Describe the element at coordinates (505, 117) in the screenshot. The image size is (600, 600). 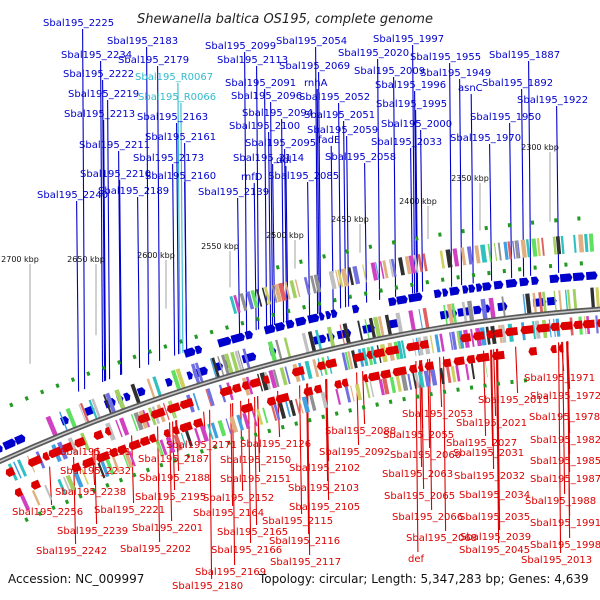
I see `forward-gene-label: Sbal195_1950` at that location.